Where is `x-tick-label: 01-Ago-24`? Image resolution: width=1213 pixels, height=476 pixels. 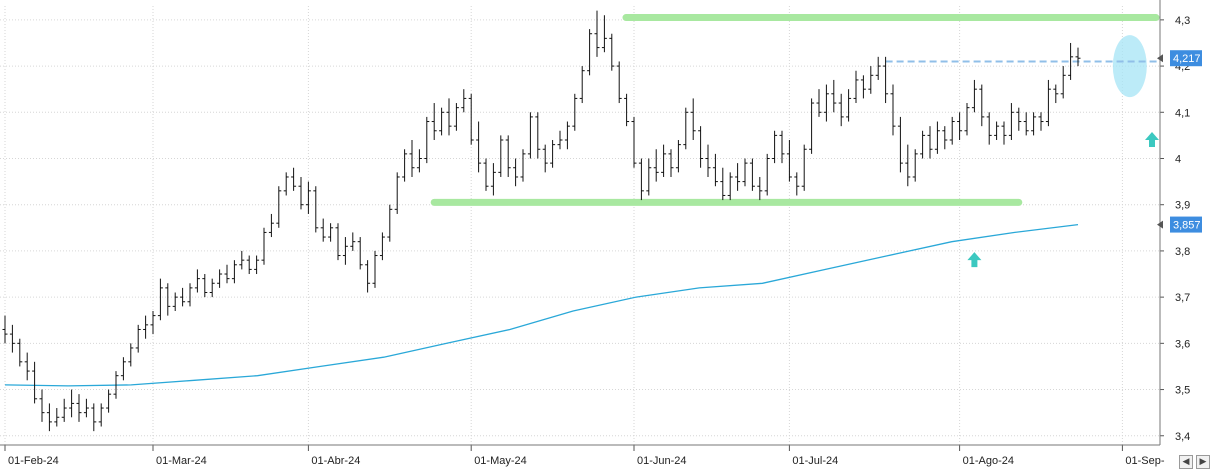 x-tick-label: 01-Ago-24 is located at coordinates (988, 461).